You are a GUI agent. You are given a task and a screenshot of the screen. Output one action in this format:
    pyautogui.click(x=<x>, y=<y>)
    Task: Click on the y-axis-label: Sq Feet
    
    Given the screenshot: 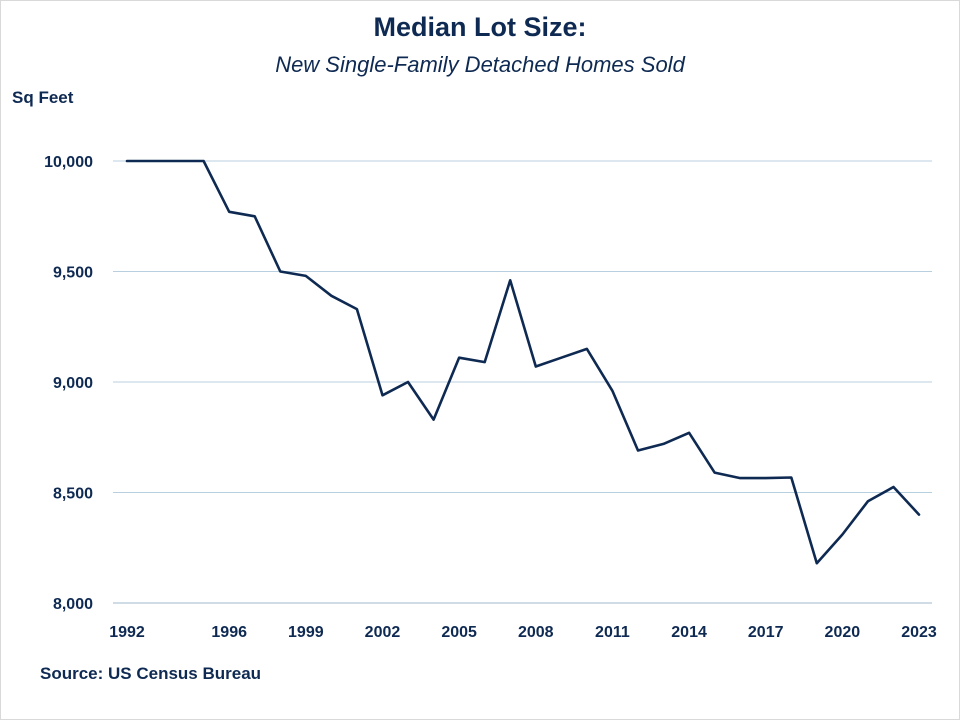 What is the action you would take?
    pyautogui.click(x=43, y=97)
    